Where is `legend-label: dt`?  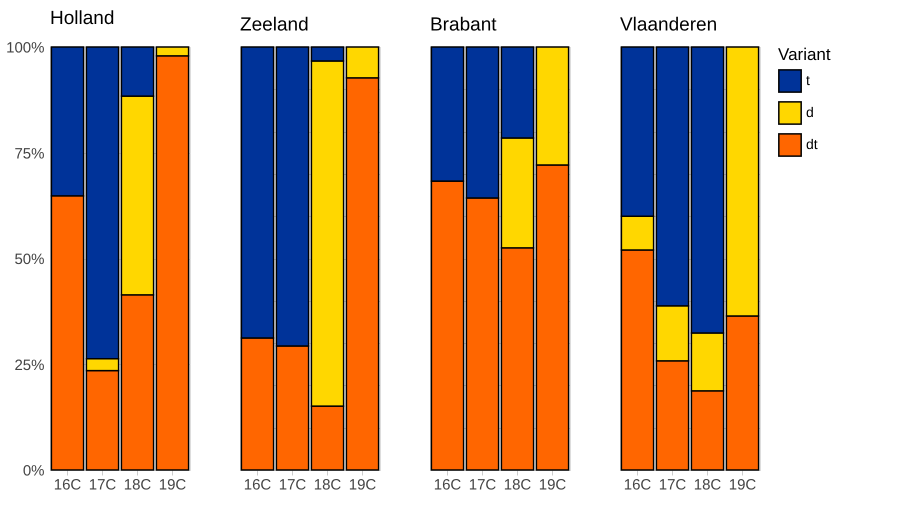
legend-label: dt is located at coordinates (812, 144).